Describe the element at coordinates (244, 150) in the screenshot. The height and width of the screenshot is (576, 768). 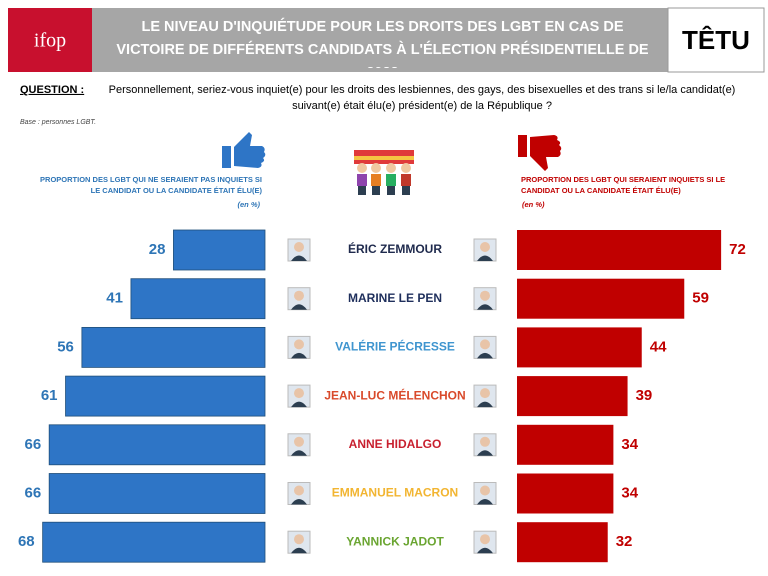
I see `thumbs-up-icon` at that location.